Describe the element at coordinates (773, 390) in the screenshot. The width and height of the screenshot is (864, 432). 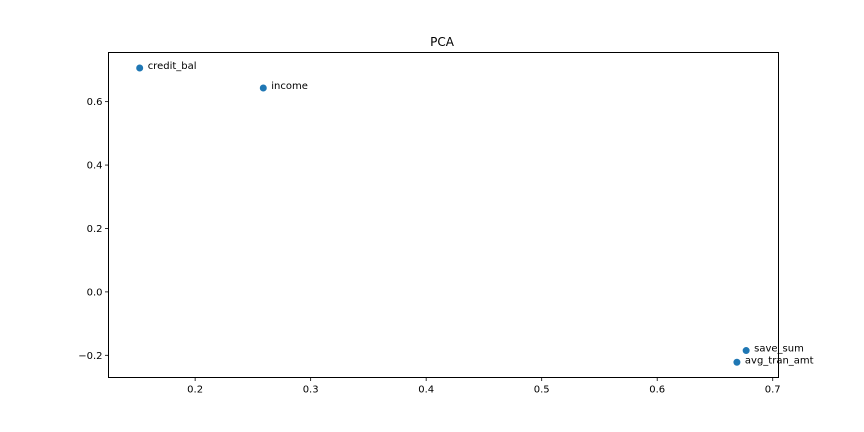
I see `x-tick-label: 0.7` at that location.